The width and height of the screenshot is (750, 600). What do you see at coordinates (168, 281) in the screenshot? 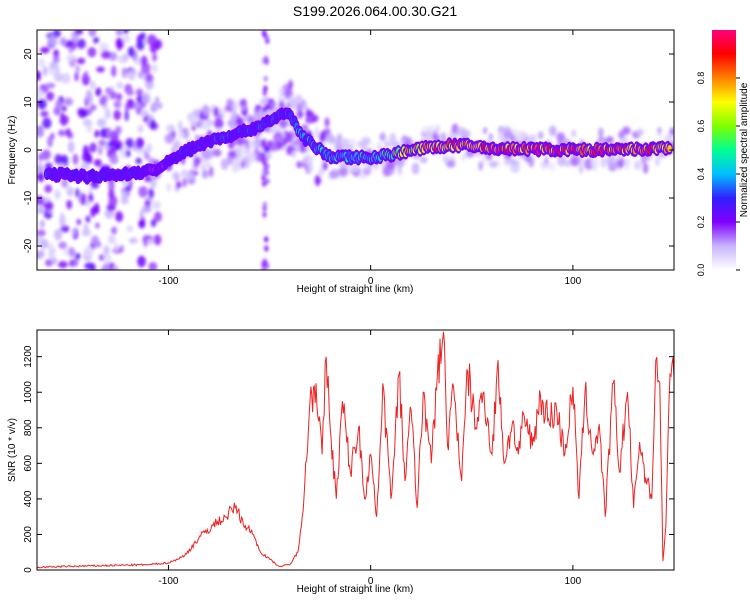
I see `x-tick-label: -100` at bounding box center [168, 281].